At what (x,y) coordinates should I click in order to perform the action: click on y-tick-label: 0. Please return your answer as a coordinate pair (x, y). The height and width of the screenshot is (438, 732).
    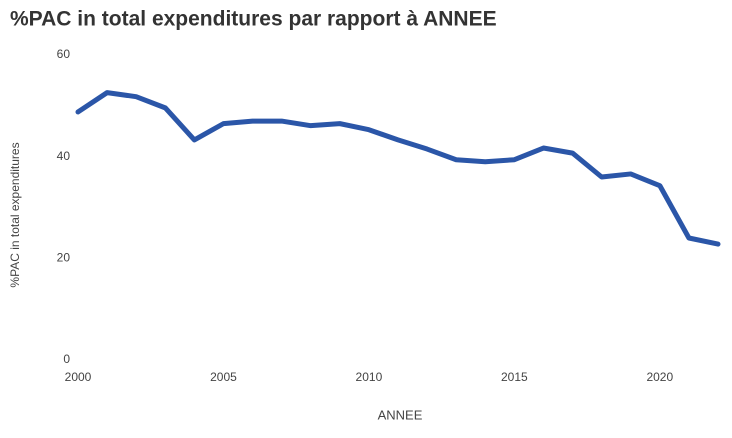
    Looking at the image, I should click on (66, 359).